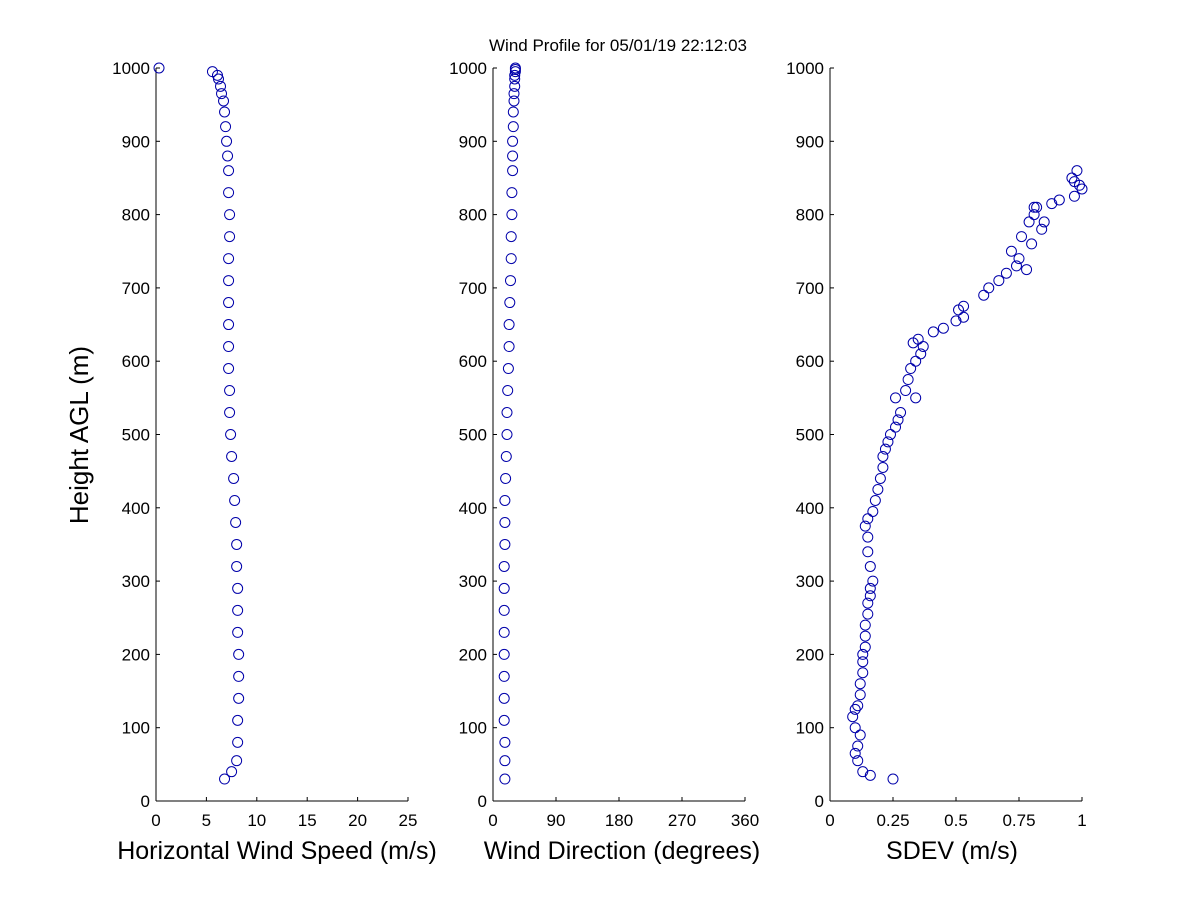 Image resolution: width=1200 pixels, height=900 pixels. Describe the element at coordinates (556, 820) in the screenshot. I see `x-tick-label: 90` at that location.